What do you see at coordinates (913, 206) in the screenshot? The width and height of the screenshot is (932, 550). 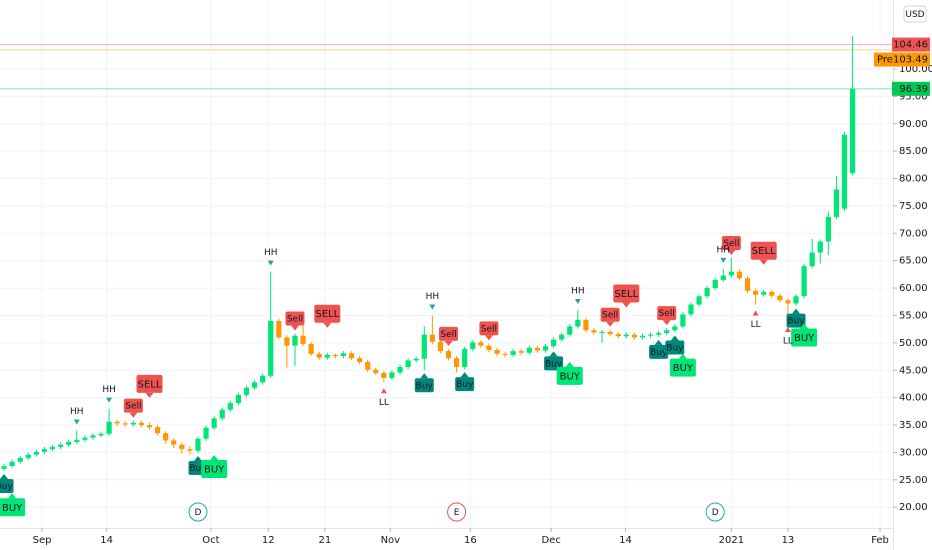 I see `y-tick-label: 75.00` at bounding box center [913, 206].